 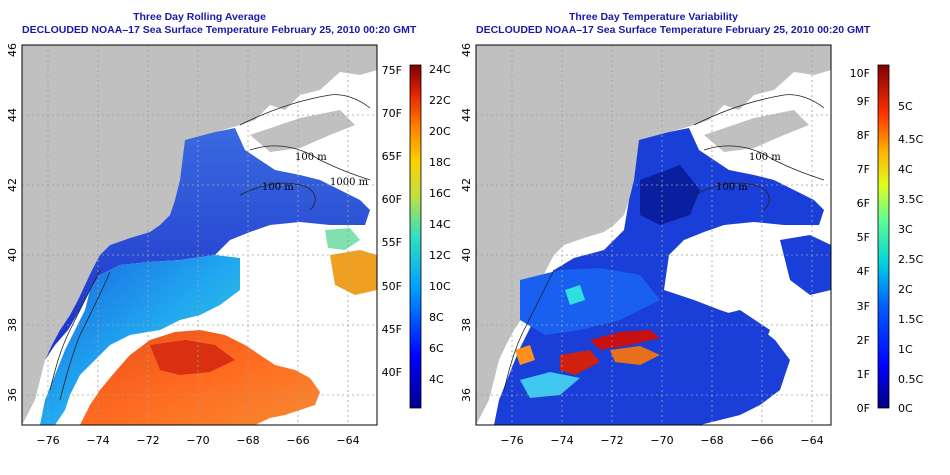 What do you see at coordinates (863, 101) in the screenshot?
I see `colorbar-f-label: 9F` at bounding box center [863, 101].